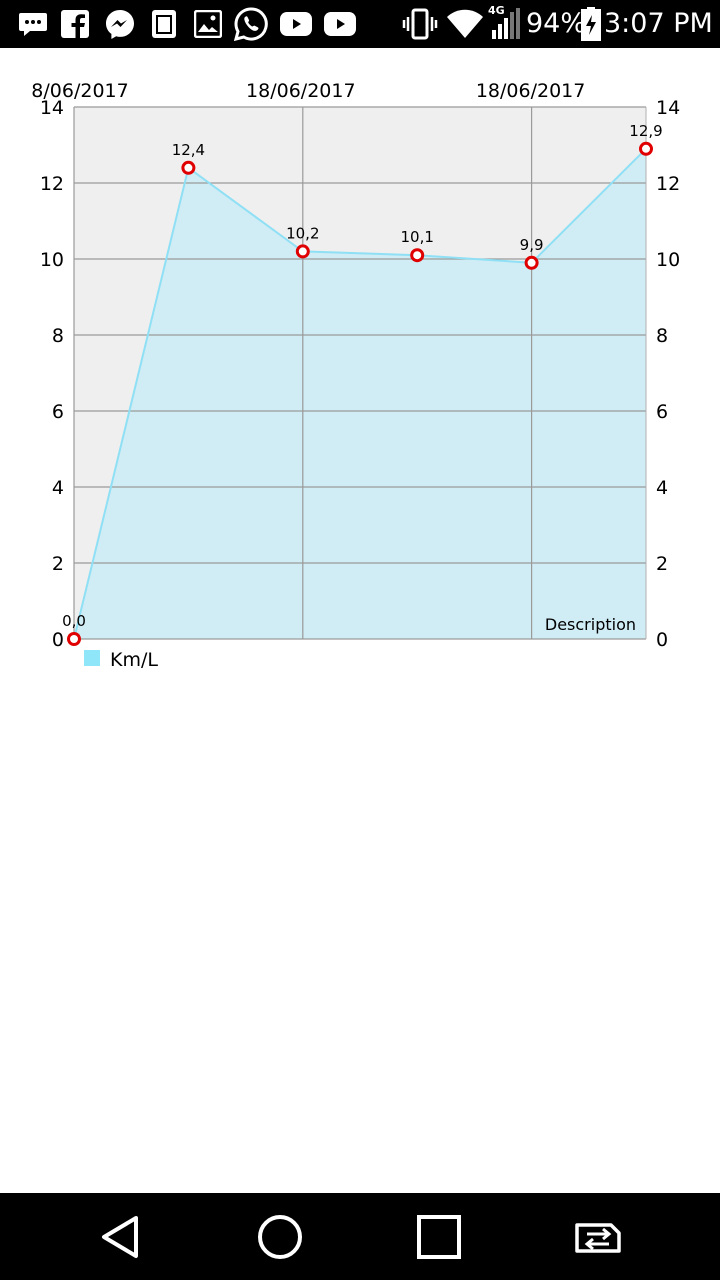  What do you see at coordinates (74, 621) in the screenshot?
I see `data-label: 0,0` at bounding box center [74, 621].